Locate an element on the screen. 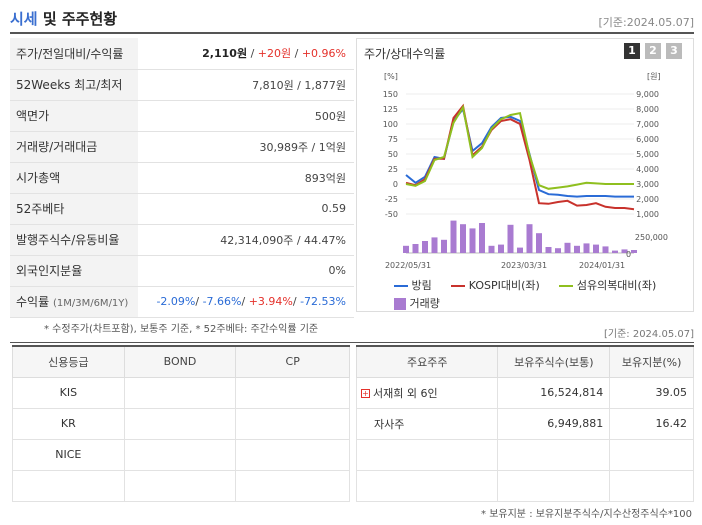 Image resolution: width=702 pixels, height=525 pixels. table-row: NICE is located at coordinates (181, 454).